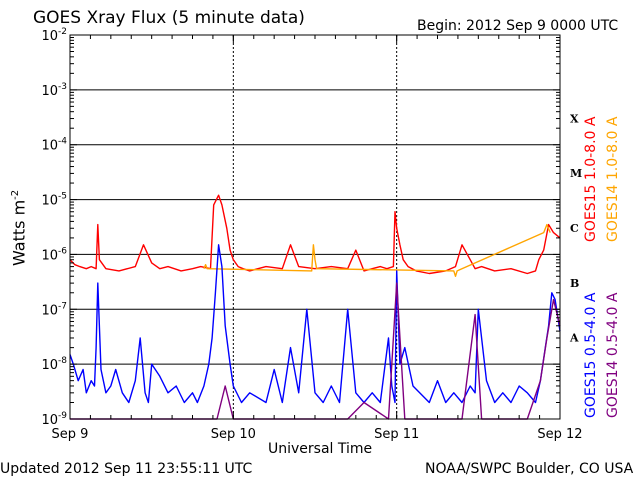  What do you see at coordinates (62, 142) in the screenshot?
I see `y-tick-label-exponent: -4` at bounding box center [62, 142].